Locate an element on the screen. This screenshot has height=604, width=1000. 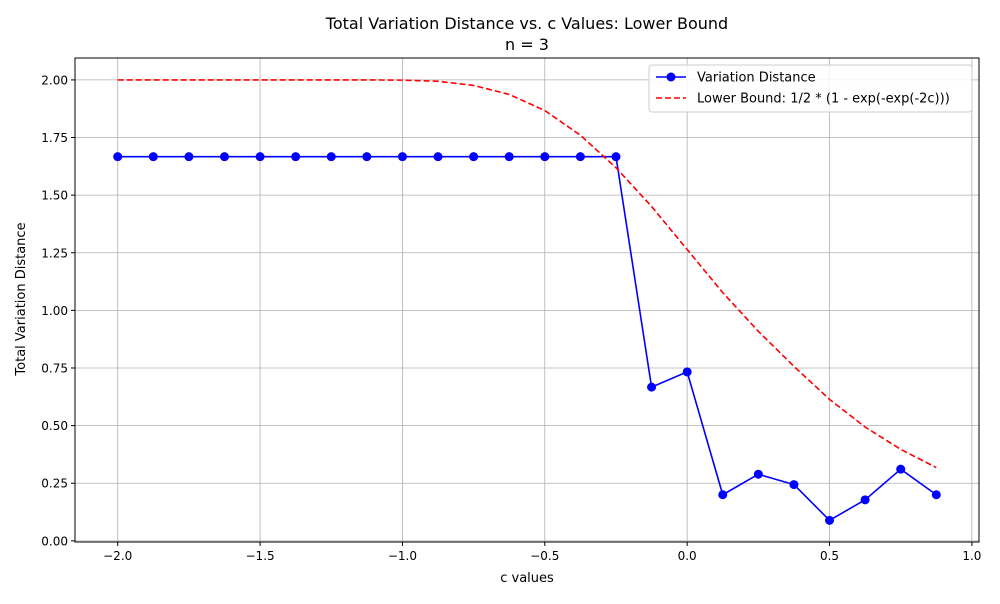
legend-label-variation: Variation Distance is located at coordinates (756, 78).